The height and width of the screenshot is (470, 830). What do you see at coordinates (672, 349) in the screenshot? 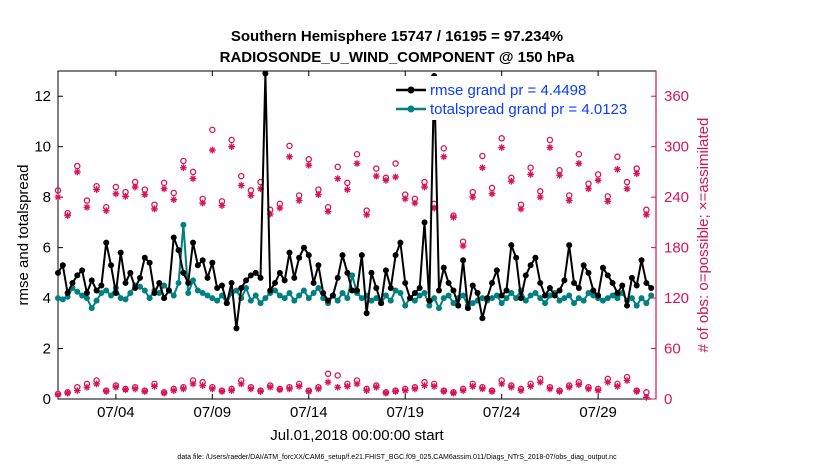
I see `y2-tick-label: 60` at bounding box center [672, 349].